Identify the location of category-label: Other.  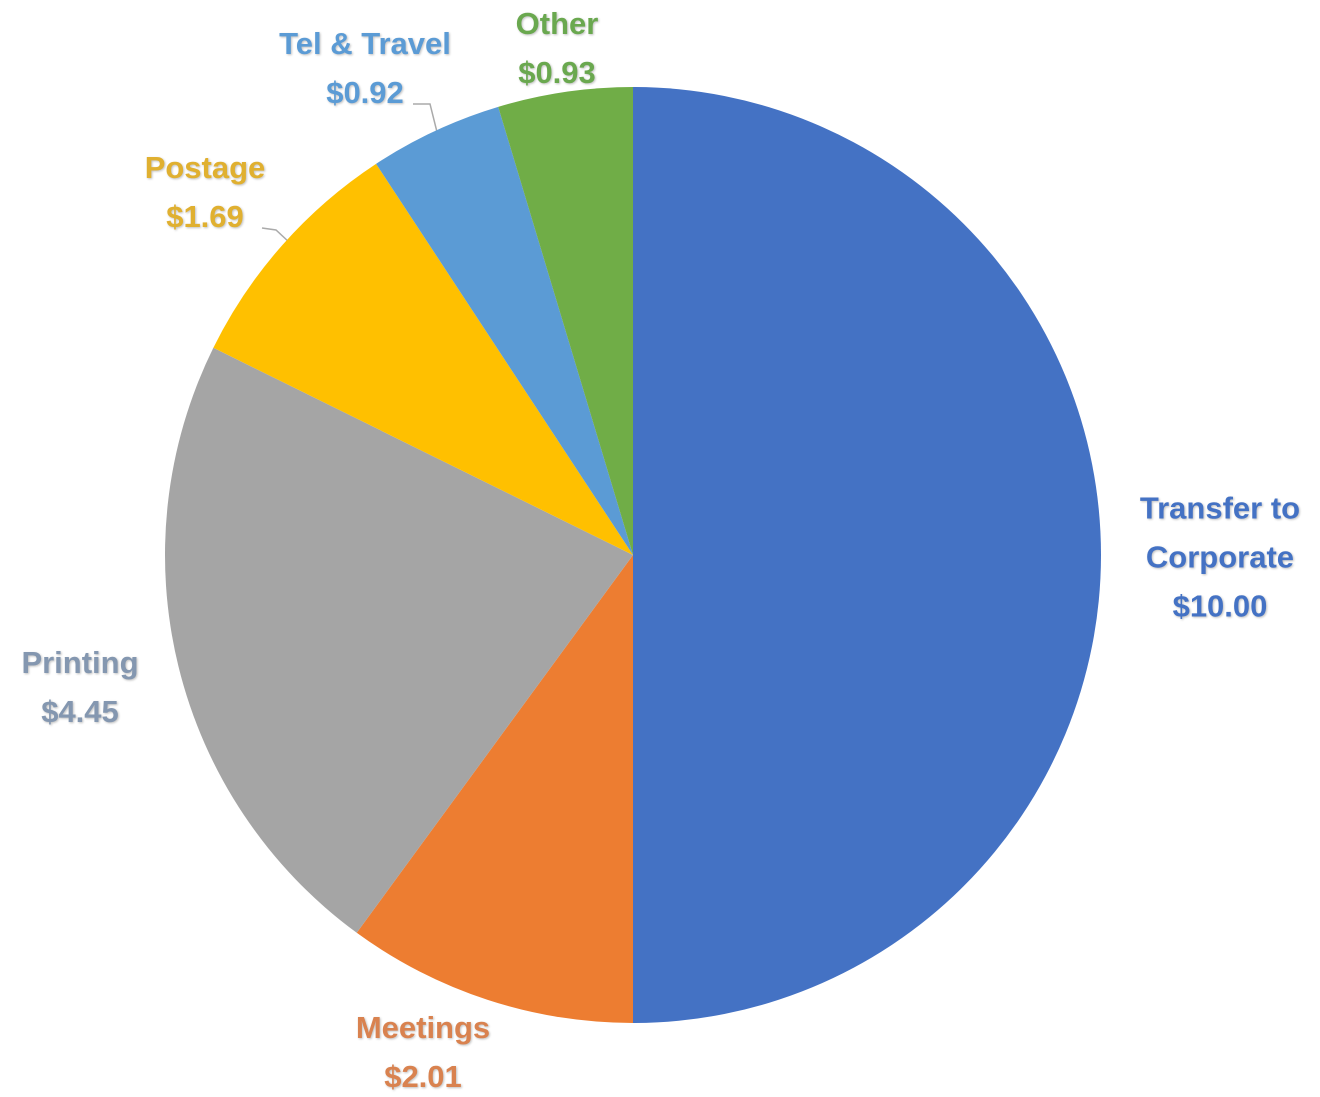
(557, 23).